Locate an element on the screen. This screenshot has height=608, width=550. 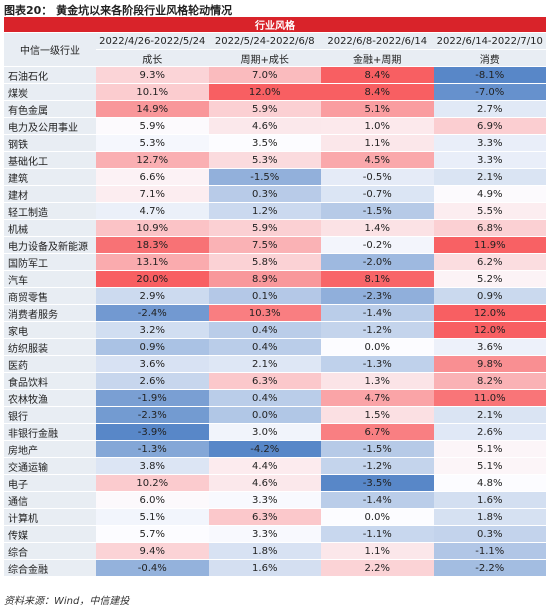
data-row: 汽车 20.0% 8.9% 8.1% 5.2% is located at coordinates (275, 279).